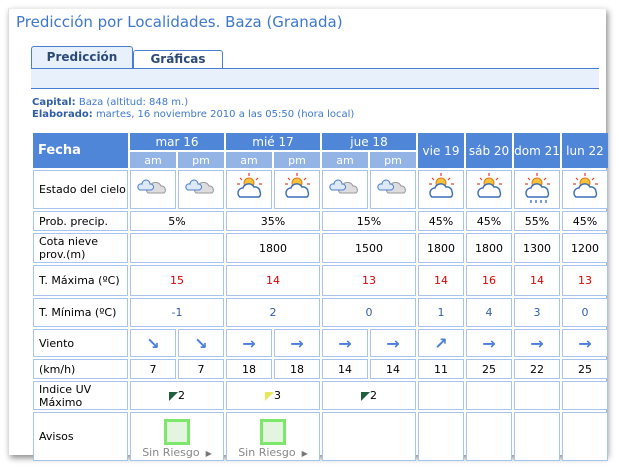 This screenshot has width=619, height=469. Describe the element at coordinates (82, 57) in the screenshot. I see `tab-prediccion: Predicción` at that location.